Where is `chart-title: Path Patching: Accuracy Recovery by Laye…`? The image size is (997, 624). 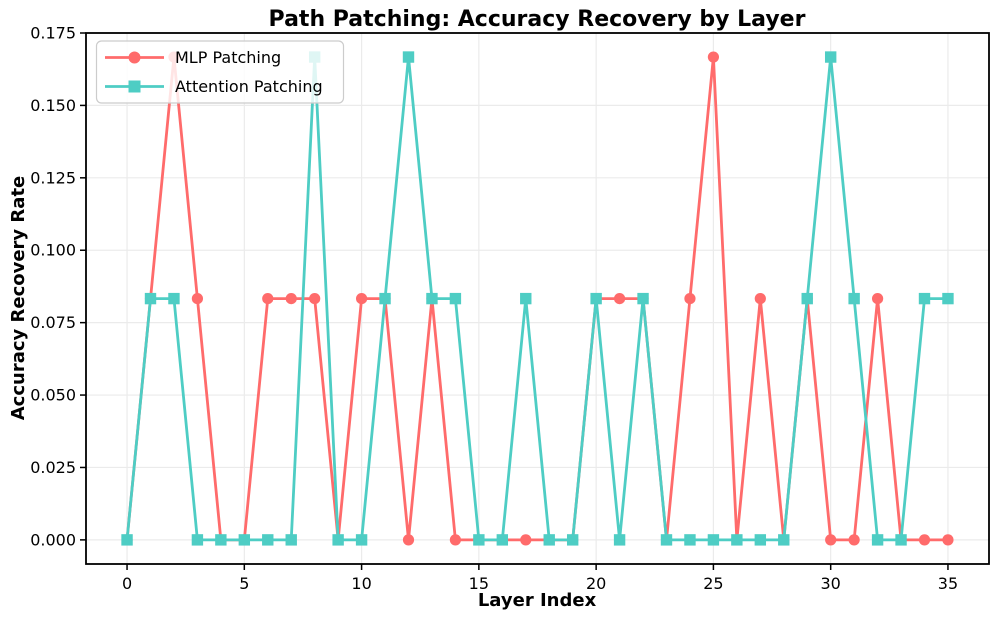 chart-title: Path Patching: Accuracy Recovery by Laye… is located at coordinates (537, 19).